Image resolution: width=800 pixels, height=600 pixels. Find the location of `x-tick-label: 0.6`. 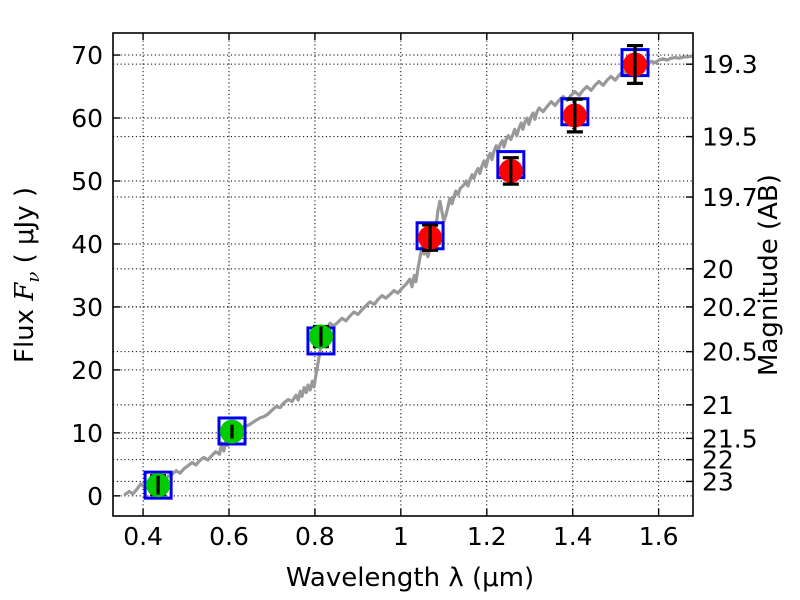

x-tick-label: 0.6 is located at coordinates (229, 536).